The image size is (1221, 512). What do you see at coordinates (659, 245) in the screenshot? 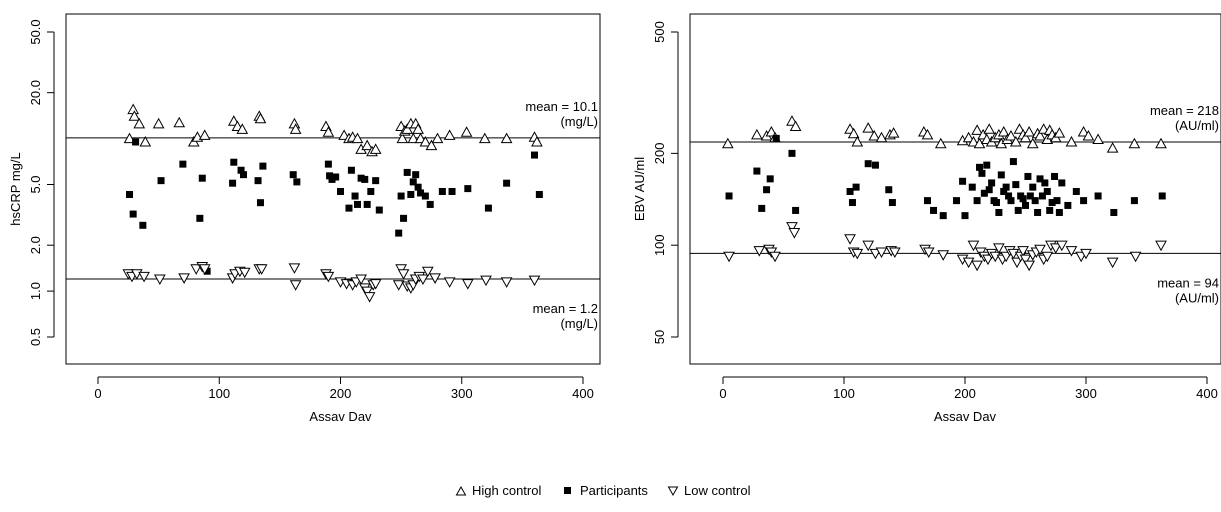
I see `y-tick-label: 100` at bounding box center [659, 245].